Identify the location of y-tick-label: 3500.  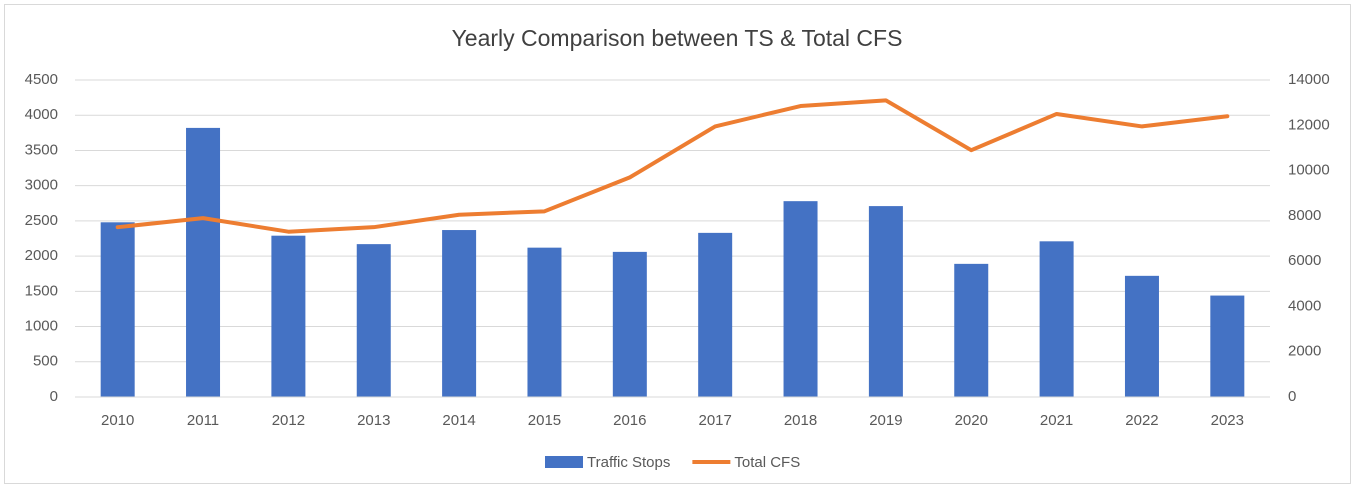
(41, 149).